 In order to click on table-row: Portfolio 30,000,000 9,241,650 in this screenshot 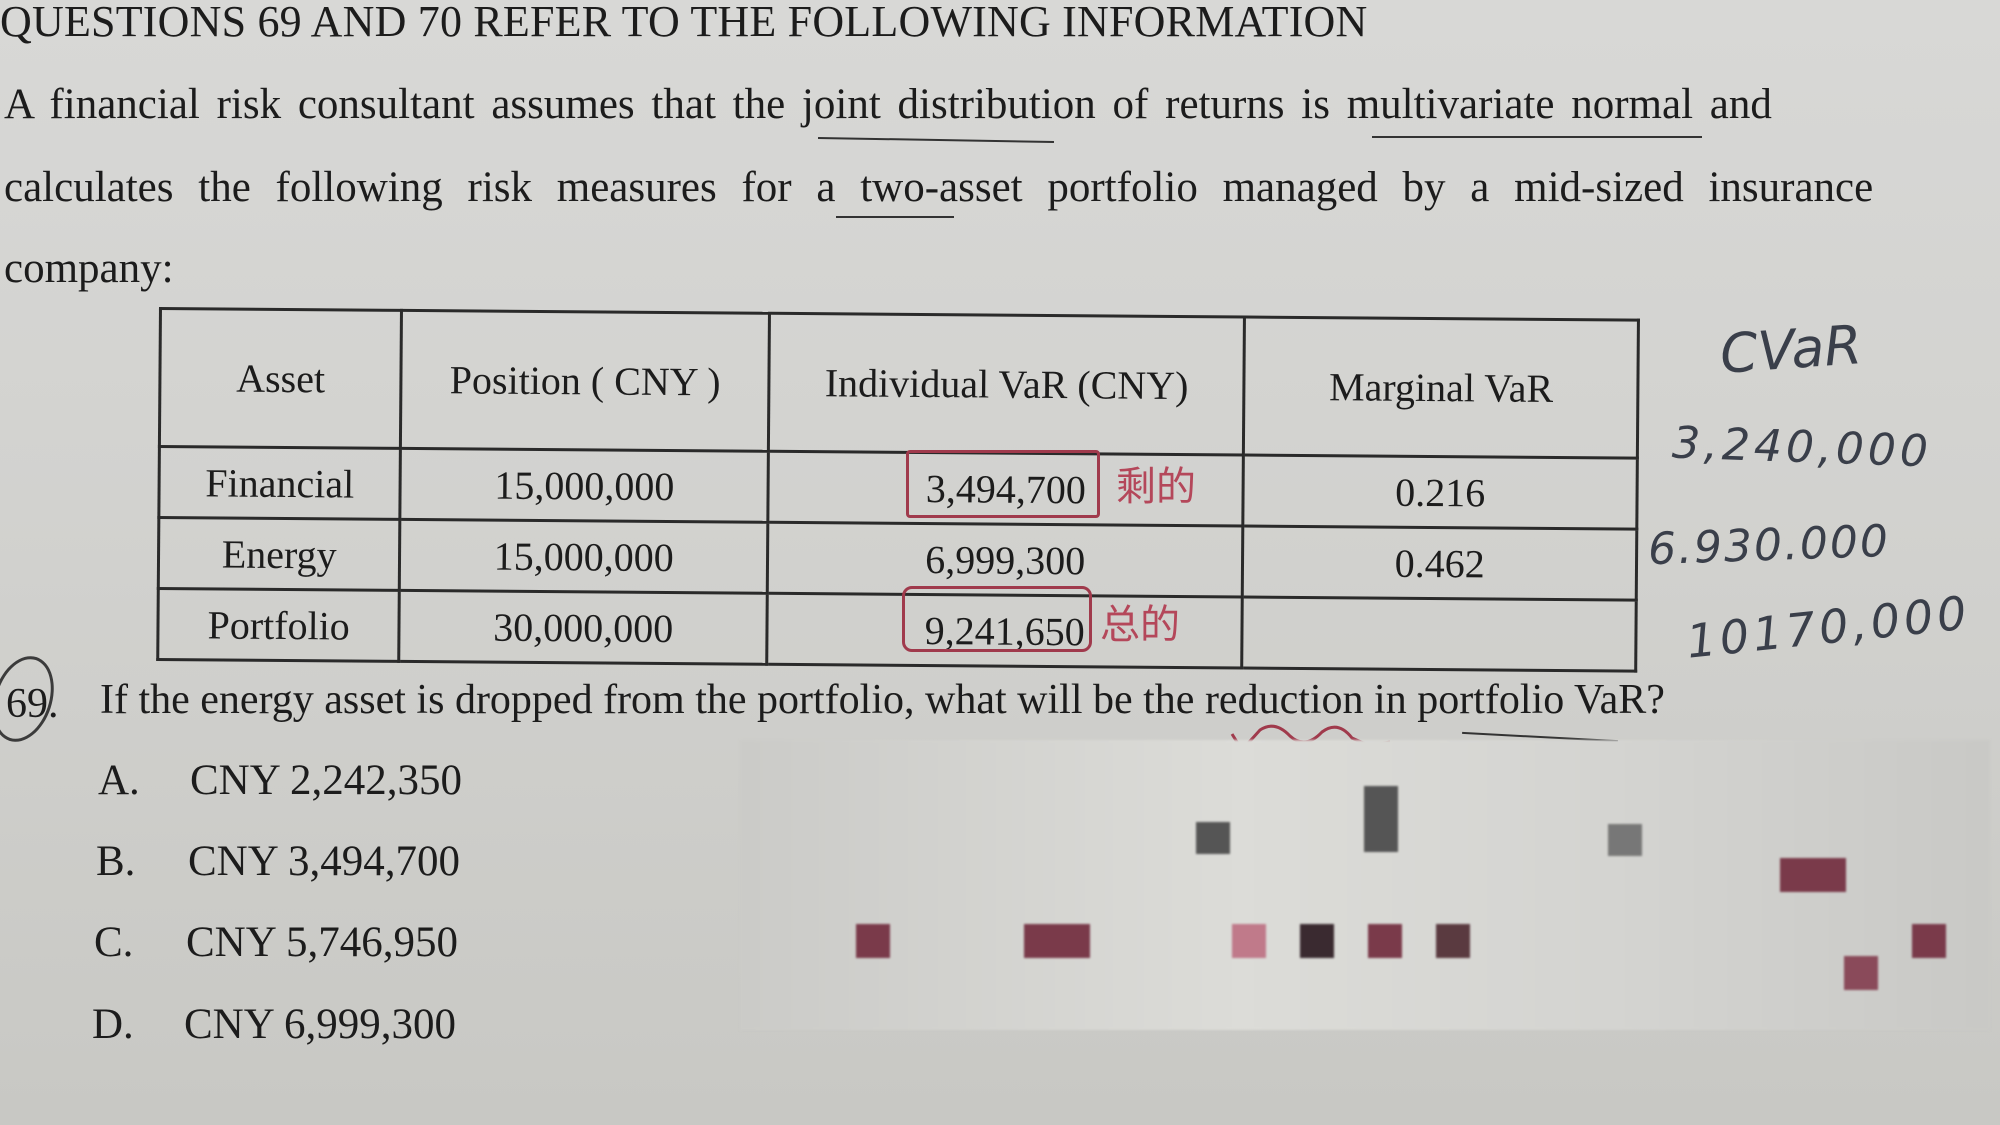, I will do `click(897, 630)`.